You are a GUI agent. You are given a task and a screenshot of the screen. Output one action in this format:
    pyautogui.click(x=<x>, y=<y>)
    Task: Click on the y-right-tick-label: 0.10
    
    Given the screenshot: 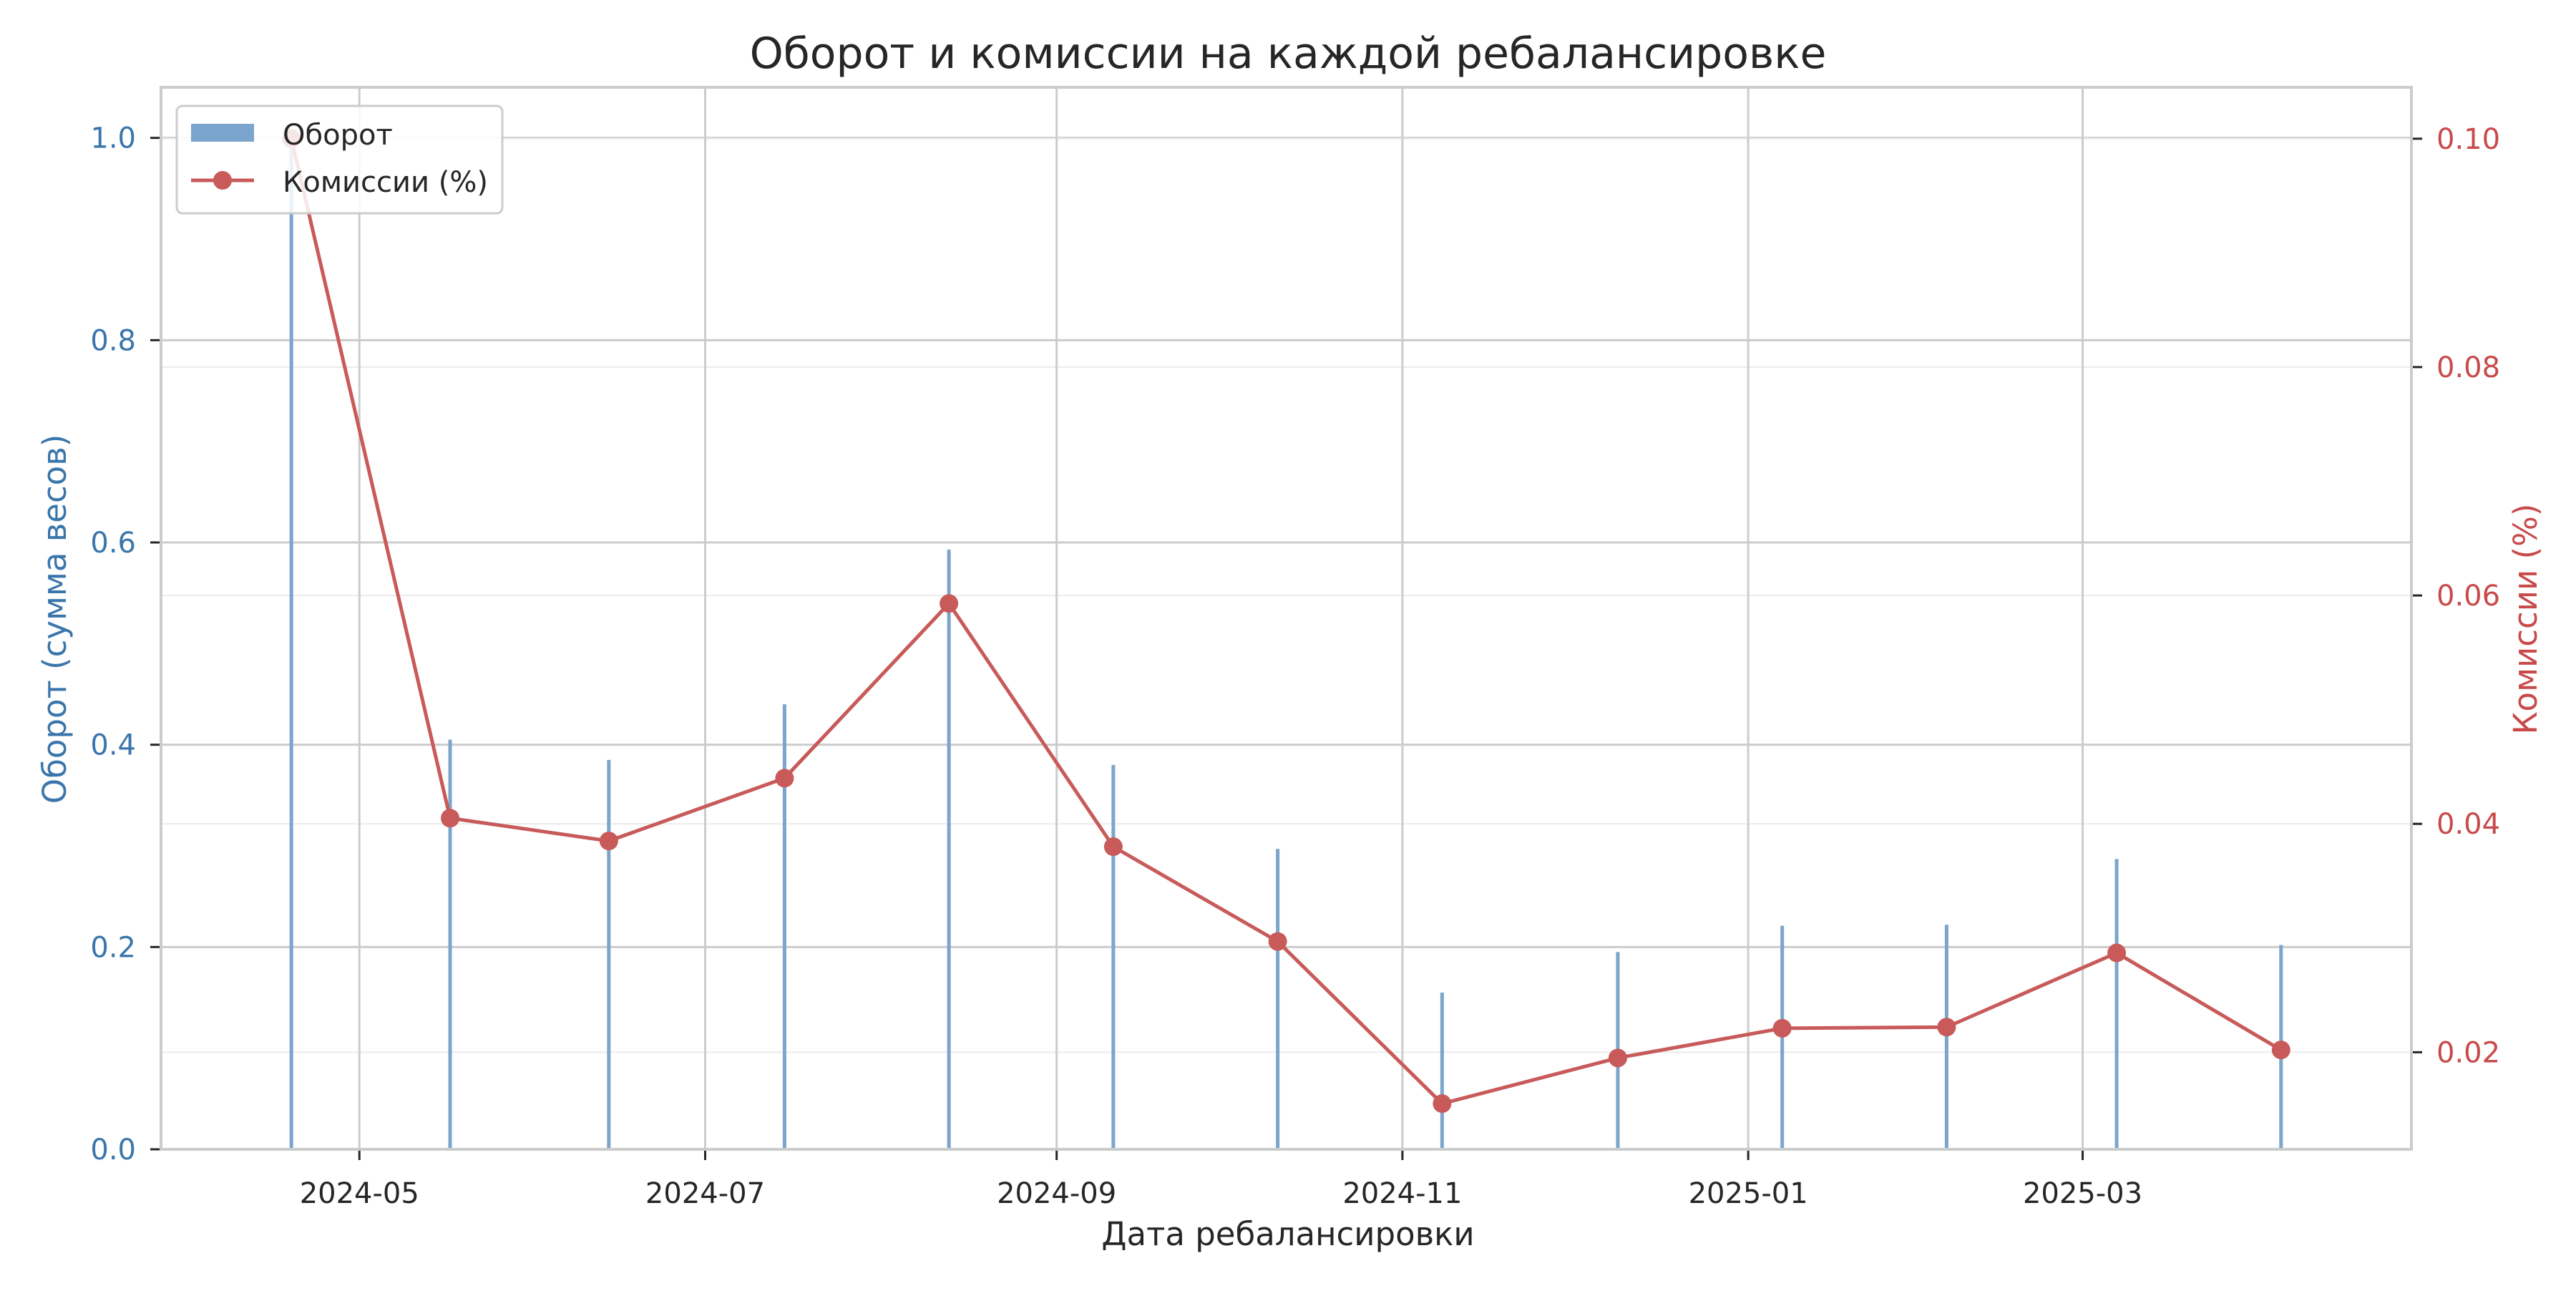 What is the action you would take?
    pyautogui.click(x=2468, y=139)
    